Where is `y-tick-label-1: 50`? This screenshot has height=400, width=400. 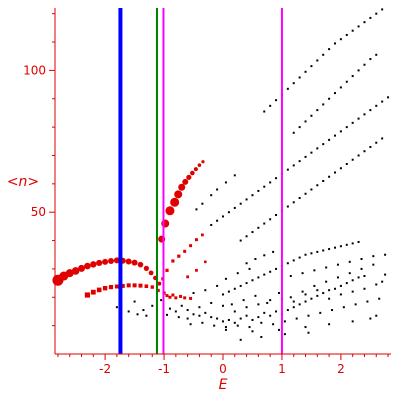
y-tick-label-1: 50 is located at coordinates (38, 212).